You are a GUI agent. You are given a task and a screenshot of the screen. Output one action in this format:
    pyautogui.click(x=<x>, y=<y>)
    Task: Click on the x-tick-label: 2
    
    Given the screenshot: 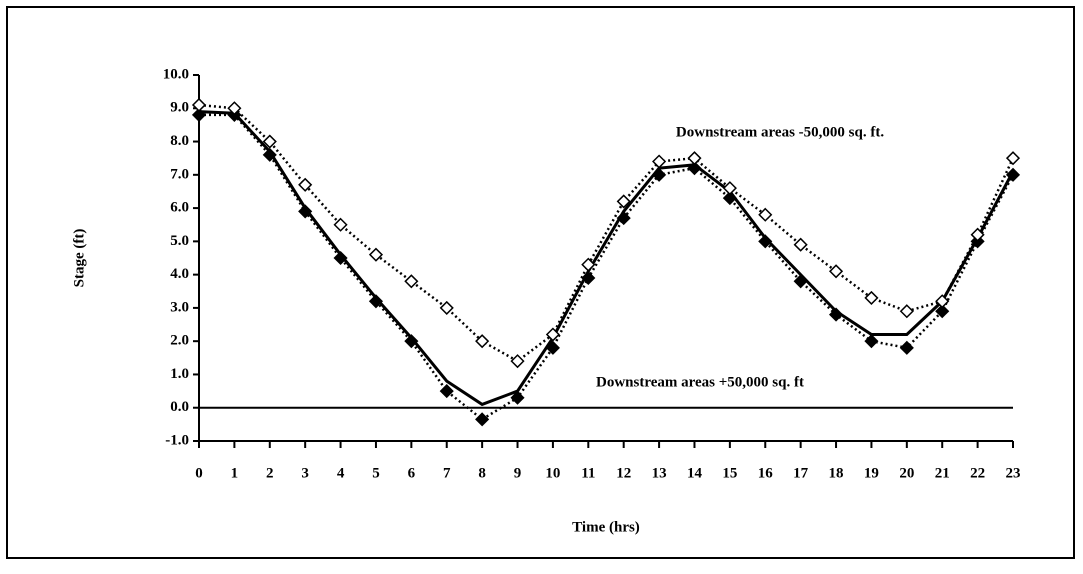 What is the action you would take?
    pyautogui.click(x=270, y=473)
    